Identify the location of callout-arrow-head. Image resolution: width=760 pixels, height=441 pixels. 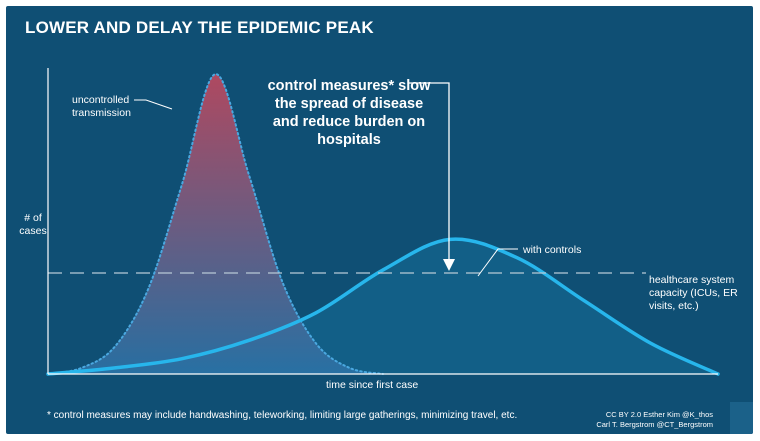
(449, 265).